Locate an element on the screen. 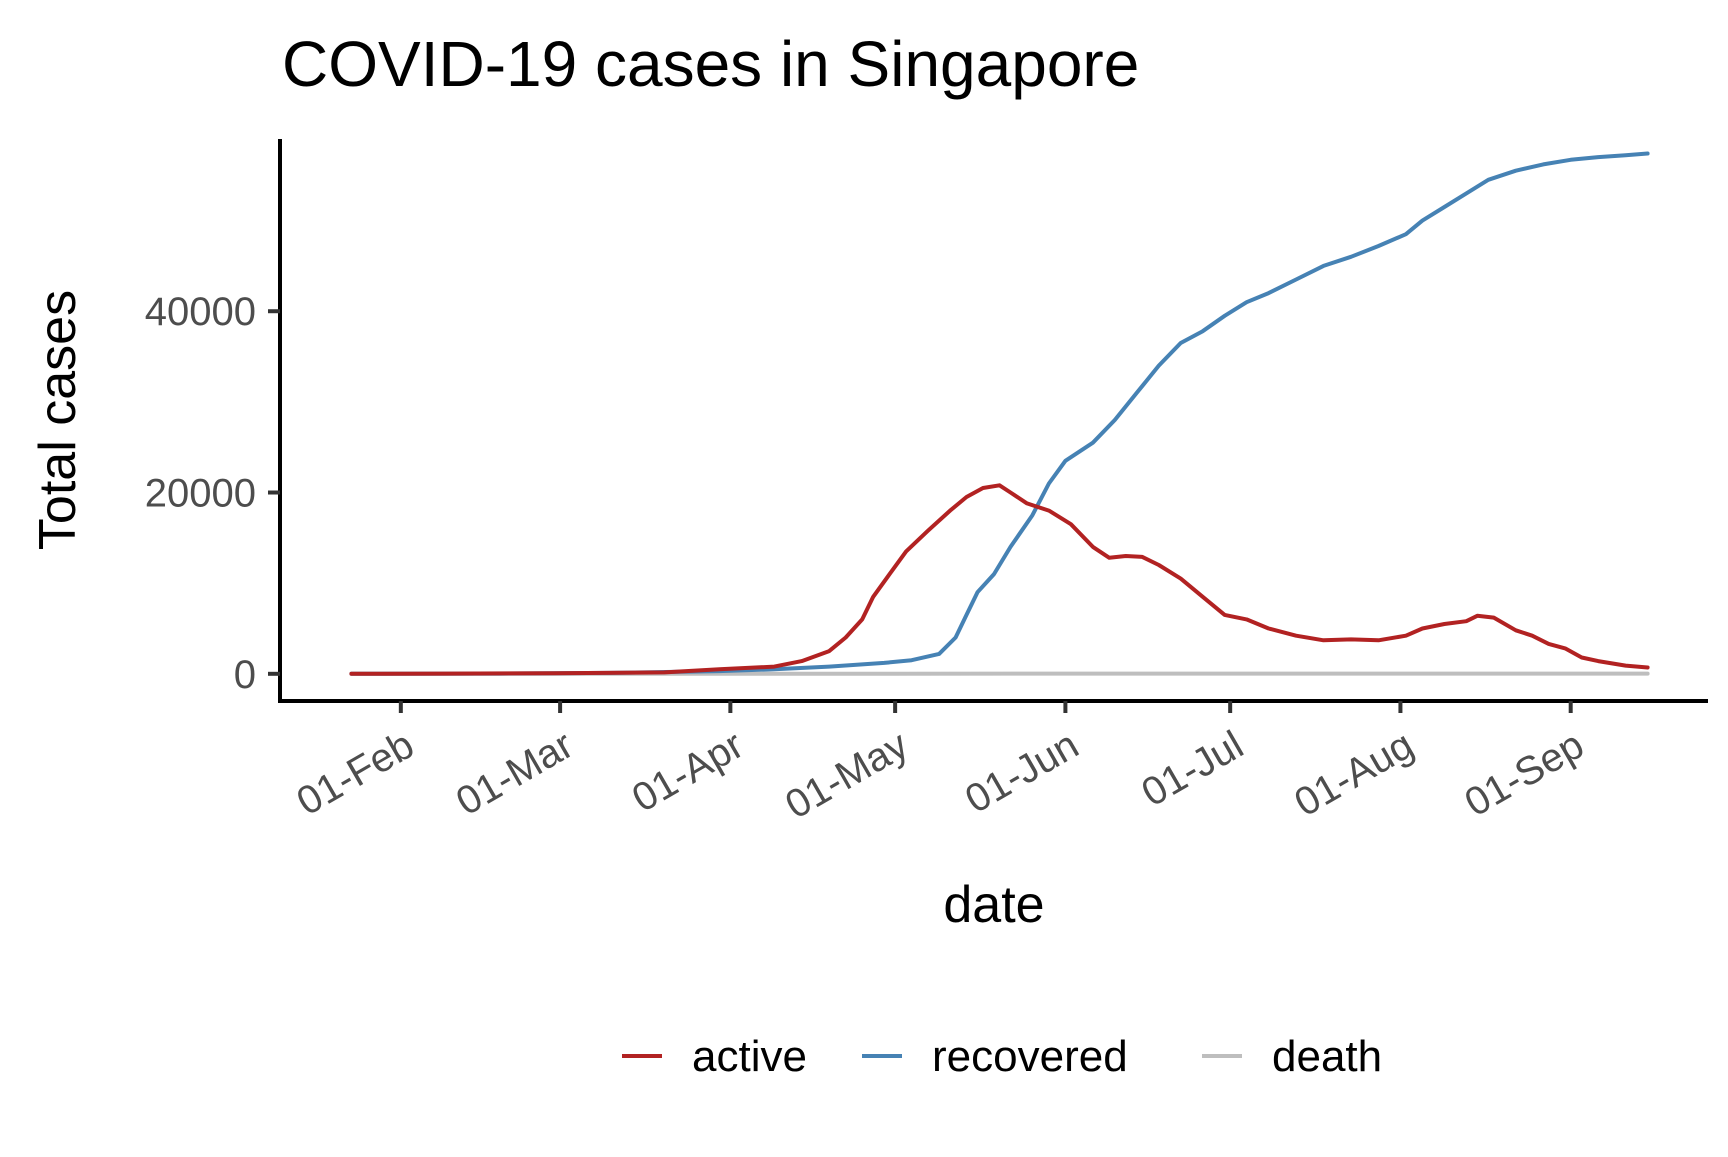  x-axis-title: date is located at coordinates (993, 905).